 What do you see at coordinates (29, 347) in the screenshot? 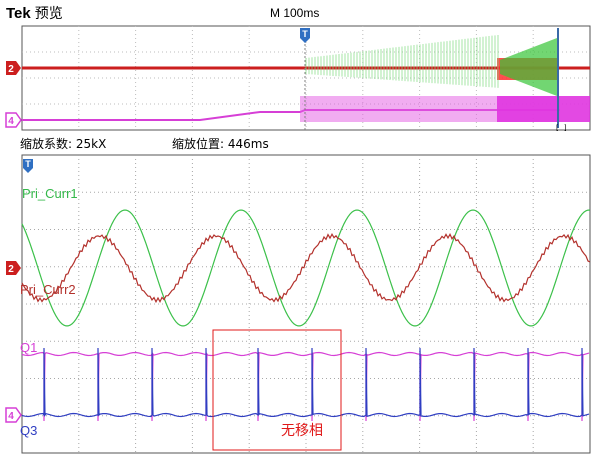
I see `q1-label: Q1` at bounding box center [29, 347].